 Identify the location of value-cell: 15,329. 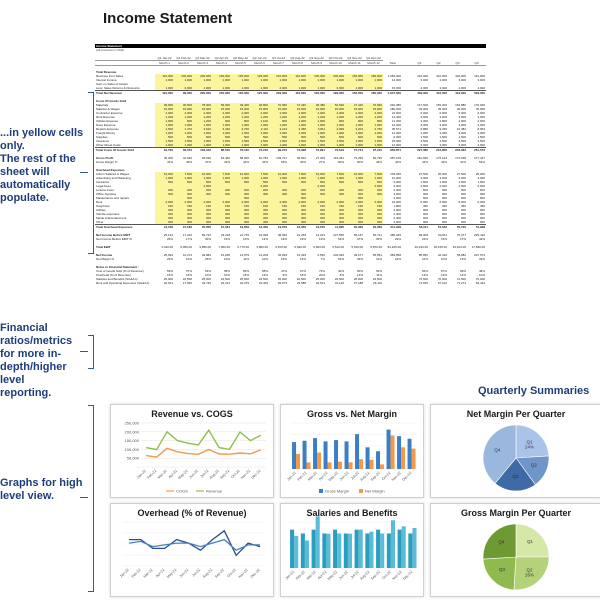
(301, 255).